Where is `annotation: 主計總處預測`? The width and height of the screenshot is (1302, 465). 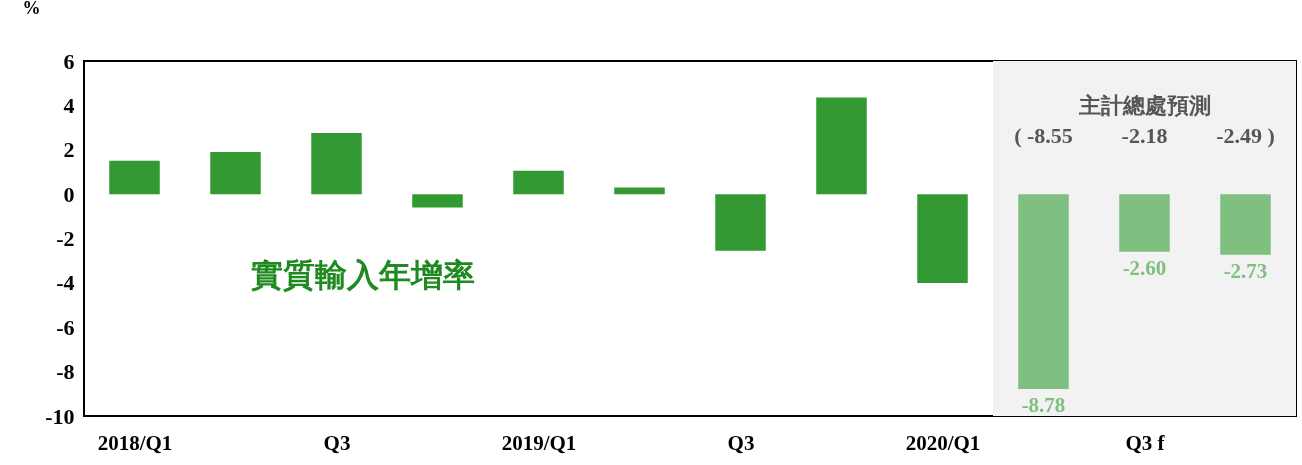 annotation: 主計總處預測 is located at coordinates (1144, 105).